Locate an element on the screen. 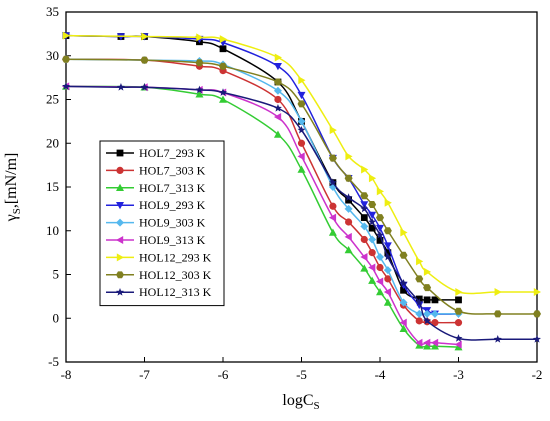 The image size is (550, 421). x-tick-label: -5 is located at coordinates (301, 374).